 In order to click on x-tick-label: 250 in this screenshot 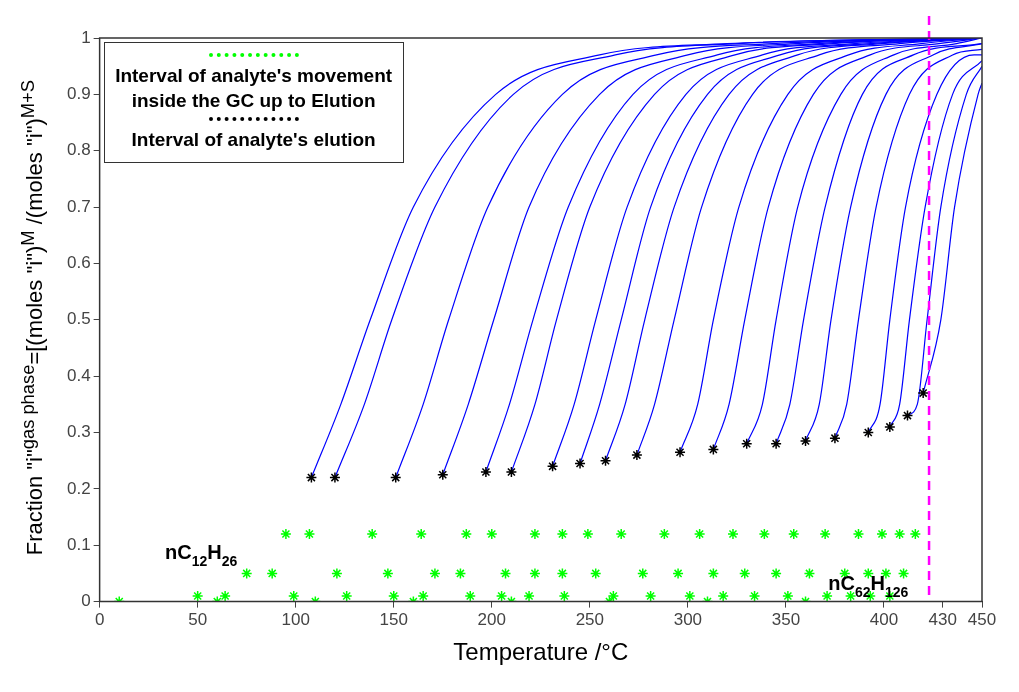, I will do `click(590, 620)`.